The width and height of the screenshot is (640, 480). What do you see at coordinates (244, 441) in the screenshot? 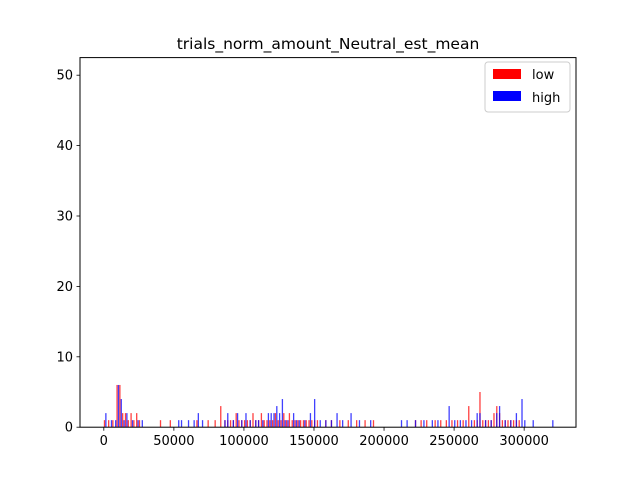
I see `x-tick-label: 100000` at bounding box center [244, 441].